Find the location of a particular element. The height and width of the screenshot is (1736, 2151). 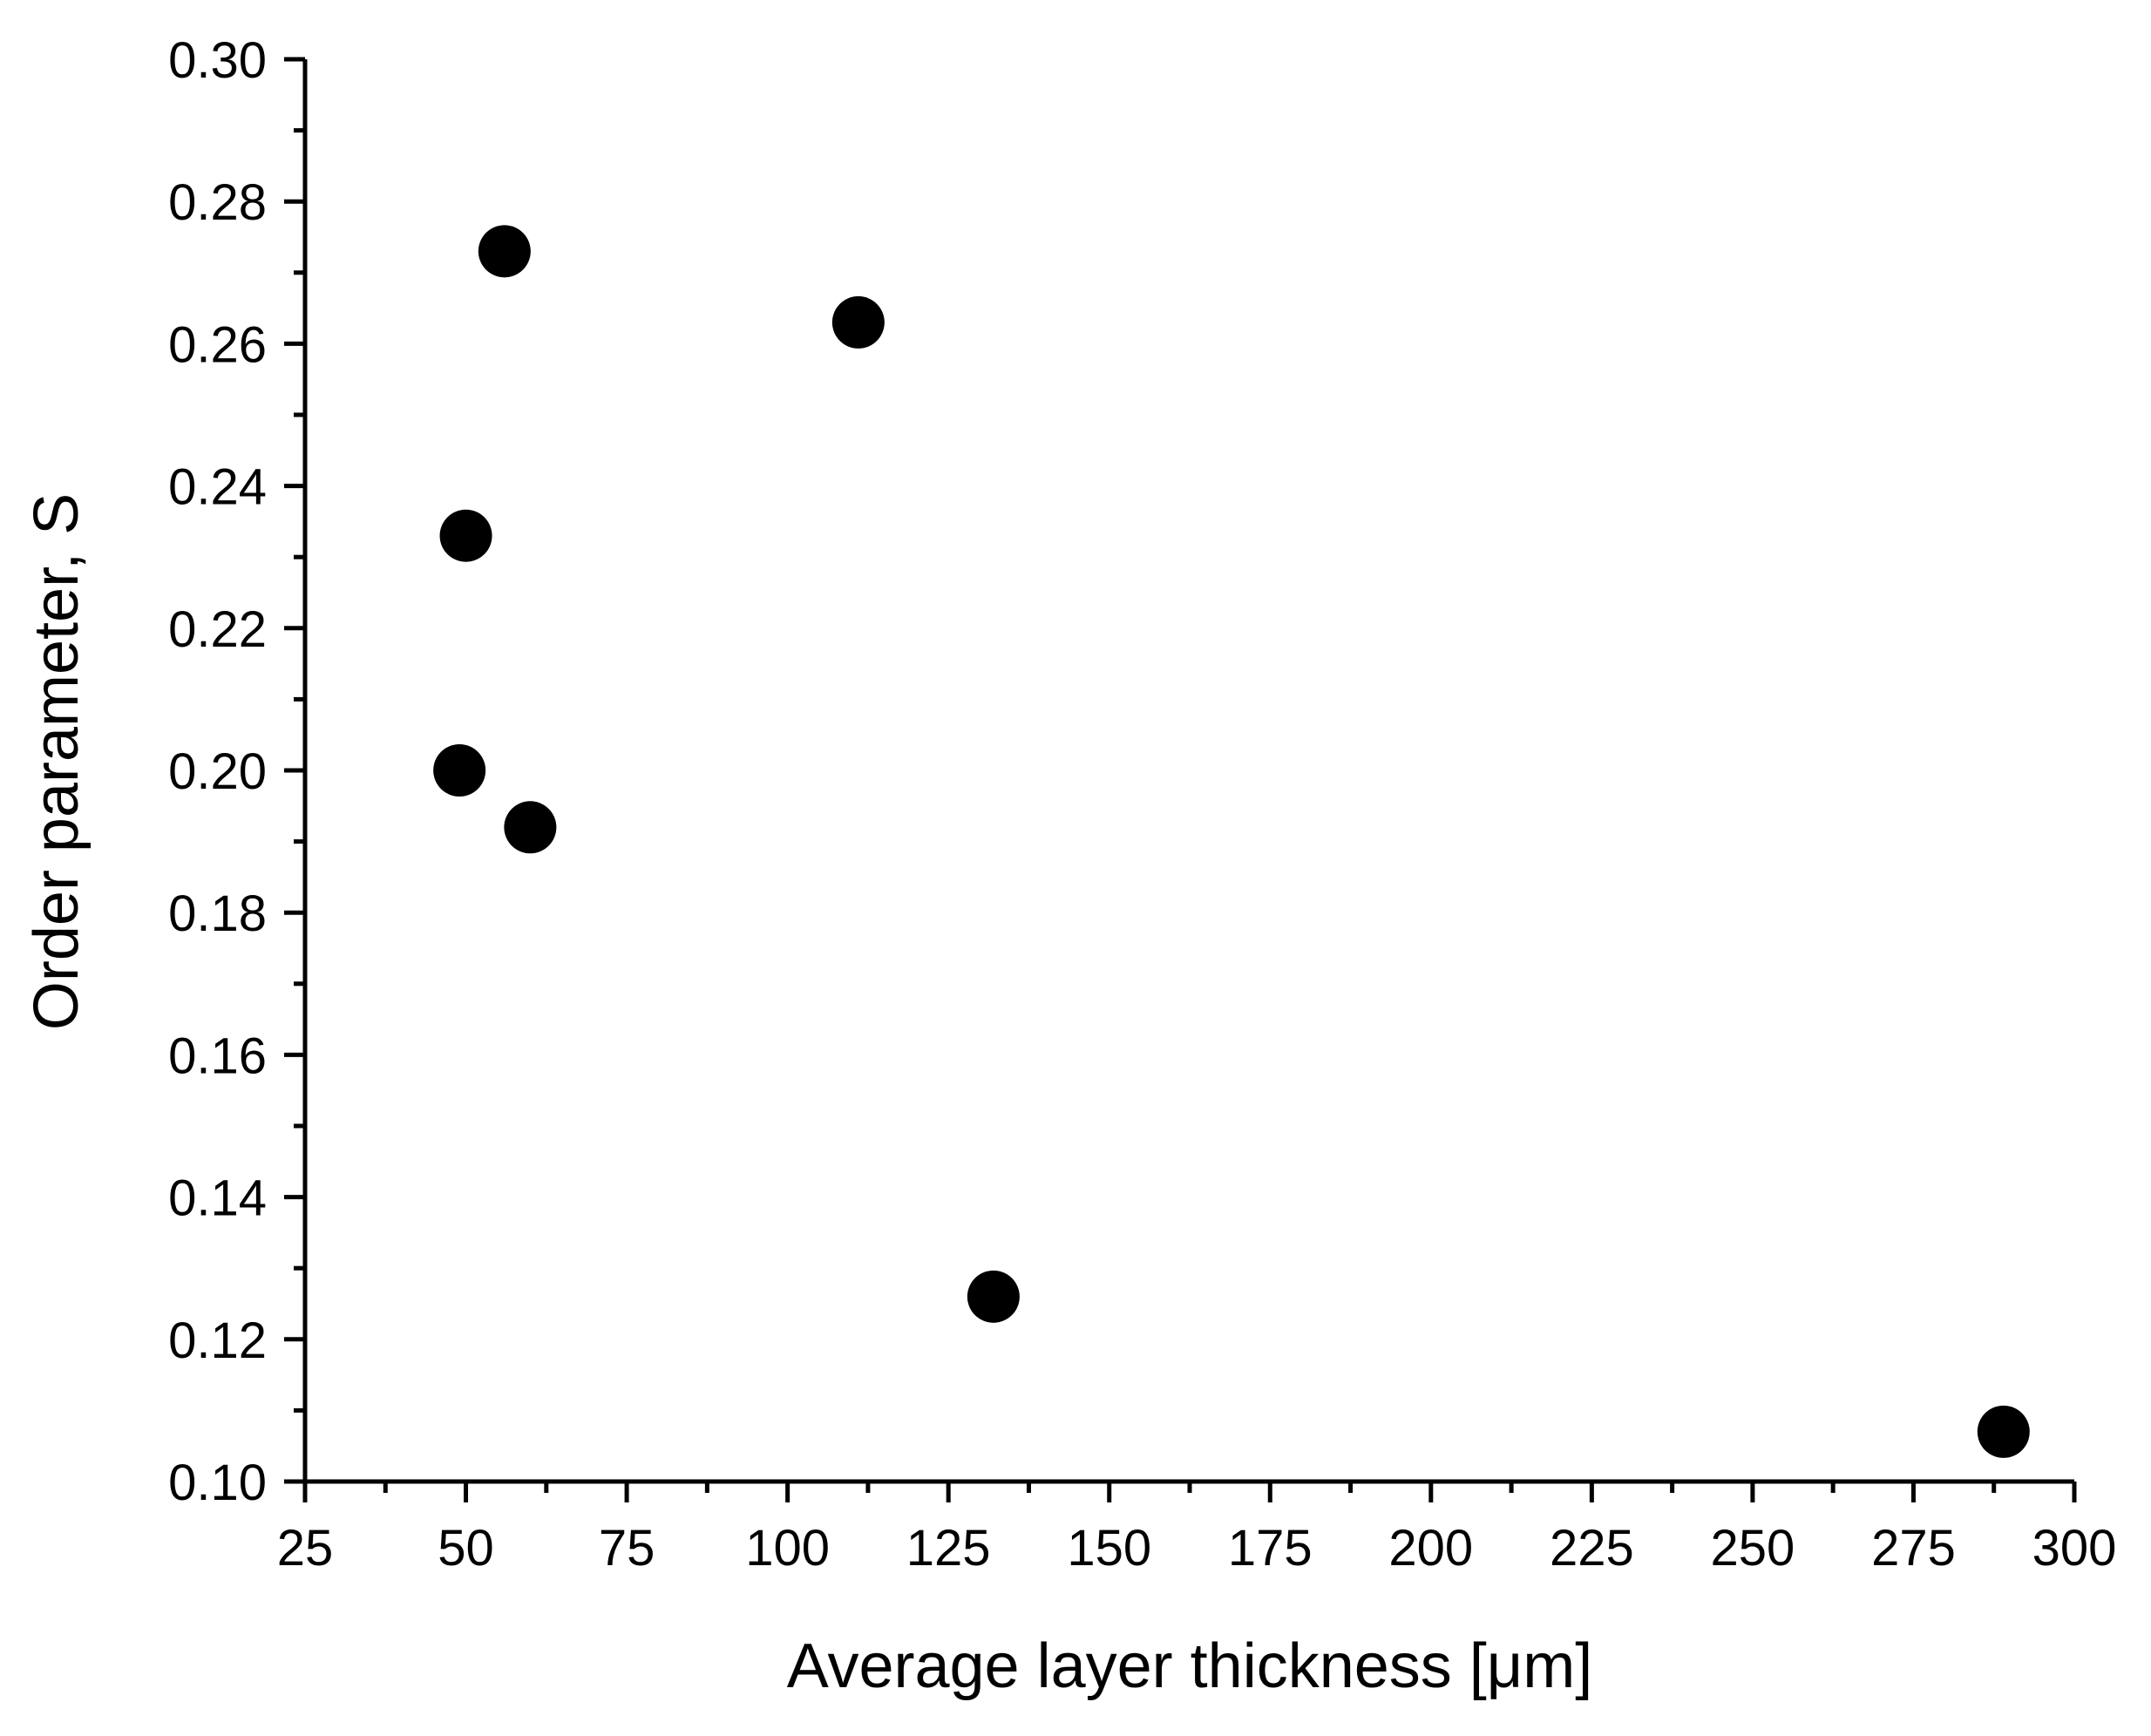

y-tick-label: 0.26 is located at coordinates (217, 344).